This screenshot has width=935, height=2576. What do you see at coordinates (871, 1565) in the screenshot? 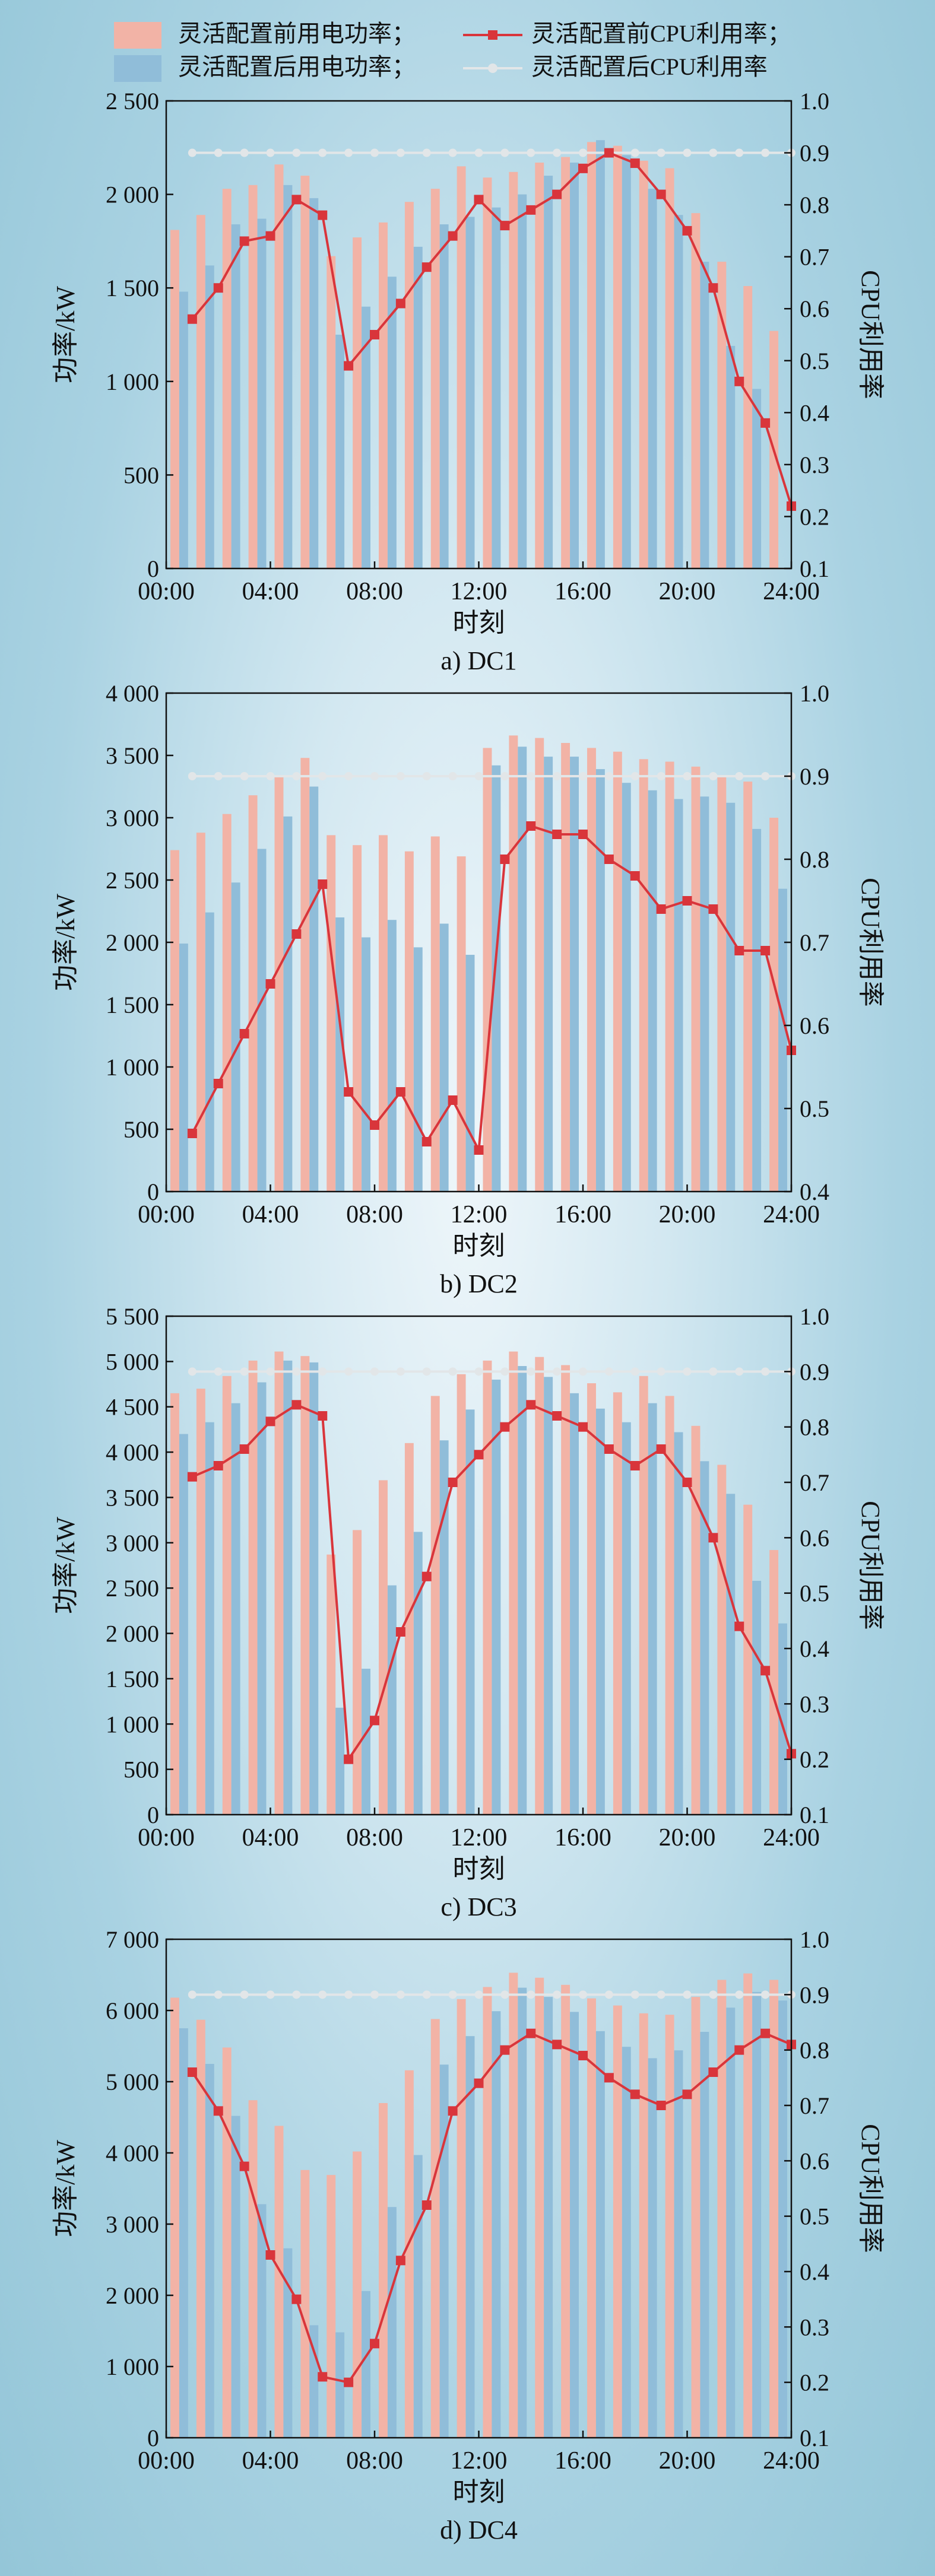
I see `y2-axis-title: CPU利用率` at bounding box center [871, 1565].